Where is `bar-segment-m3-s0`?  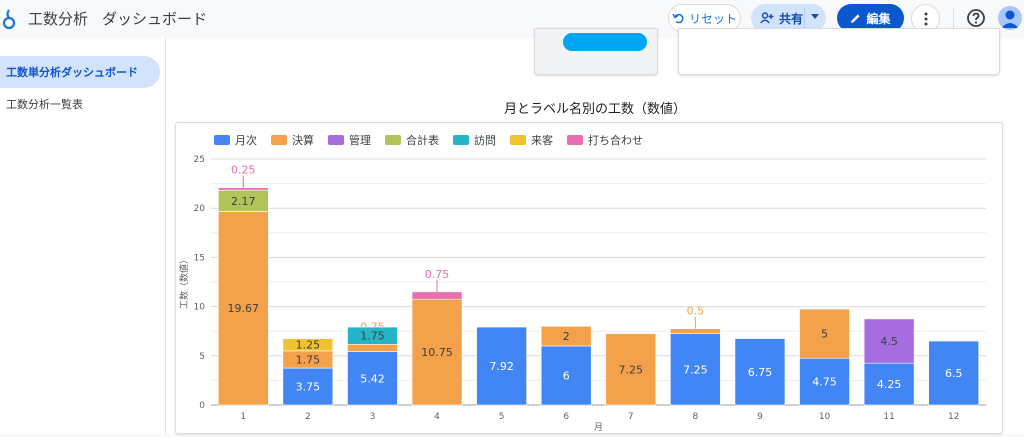 bar-segment-m3-s0 is located at coordinates (372, 378).